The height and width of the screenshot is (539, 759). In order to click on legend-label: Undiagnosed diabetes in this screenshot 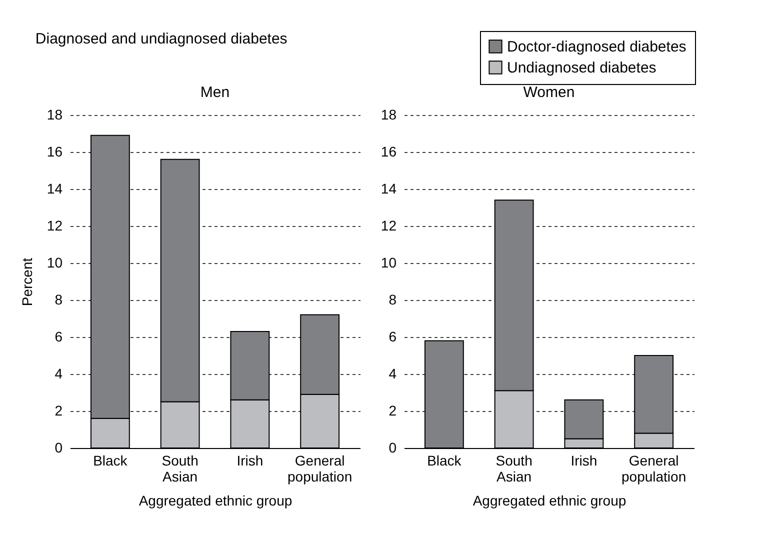, I will do `click(581, 68)`.